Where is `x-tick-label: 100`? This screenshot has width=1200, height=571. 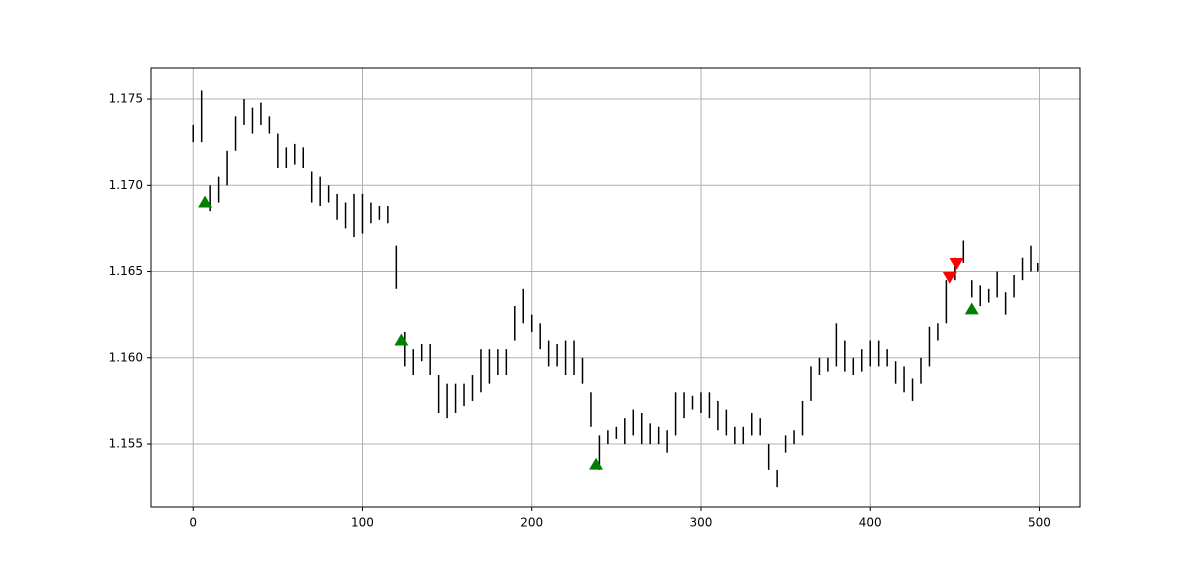 x-tick-label: 100 is located at coordinates (362, 523).